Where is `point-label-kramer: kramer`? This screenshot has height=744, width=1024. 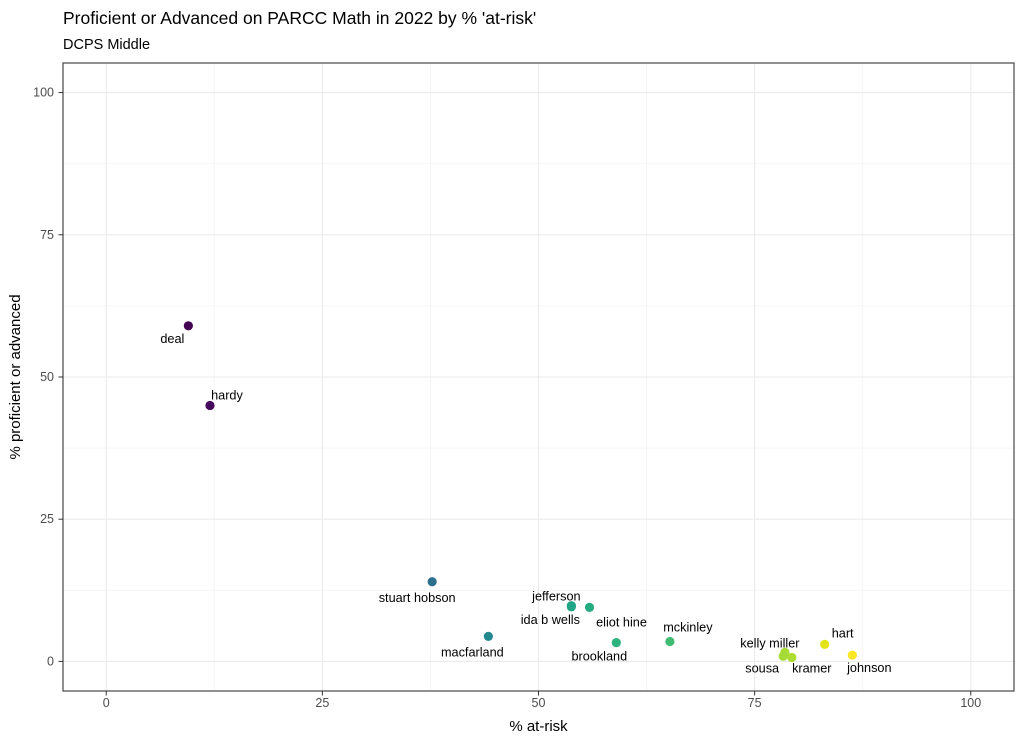
point-label-kramer: kramer is located at coordinates (812, 668).